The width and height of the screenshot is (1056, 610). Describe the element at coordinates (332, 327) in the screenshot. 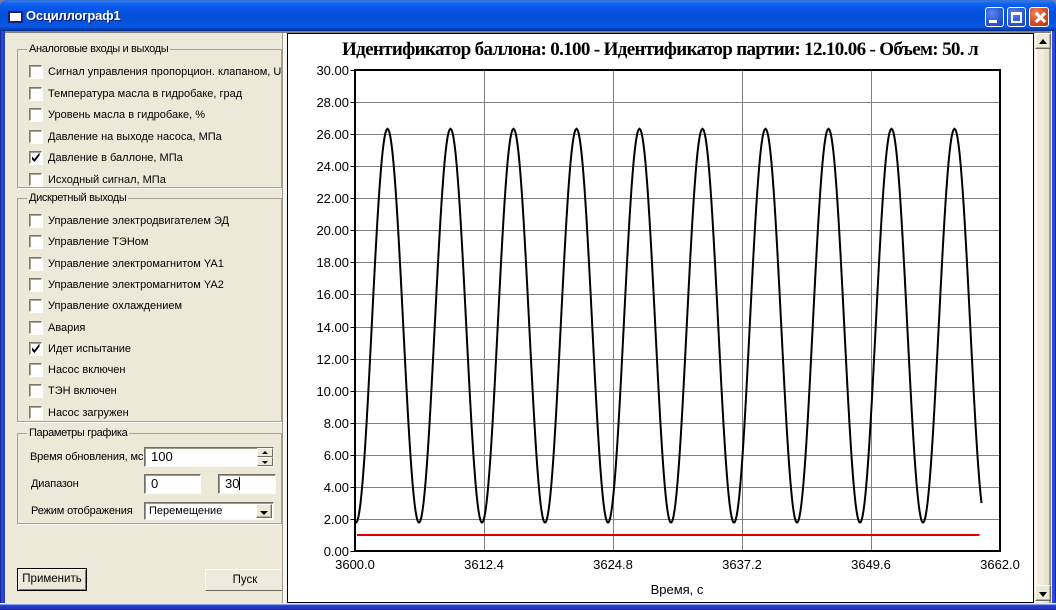

I see `svg-text: 14.00` at that location.